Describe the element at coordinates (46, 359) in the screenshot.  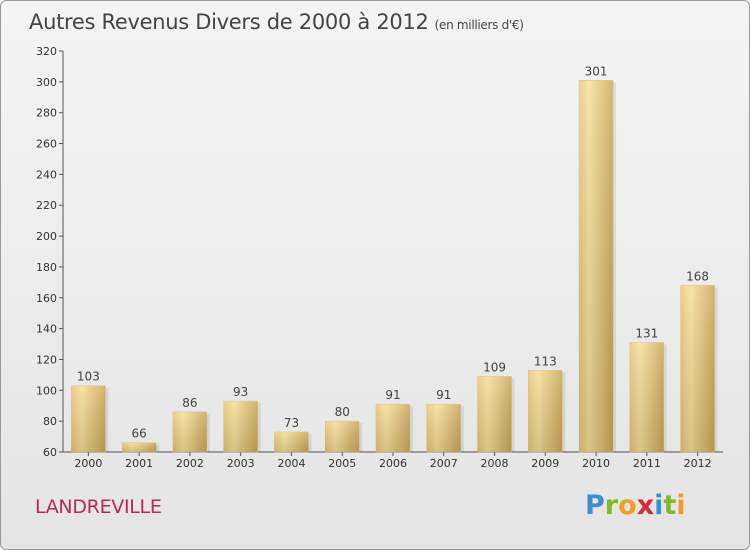
I see `y-tick-label: 120` at that location.